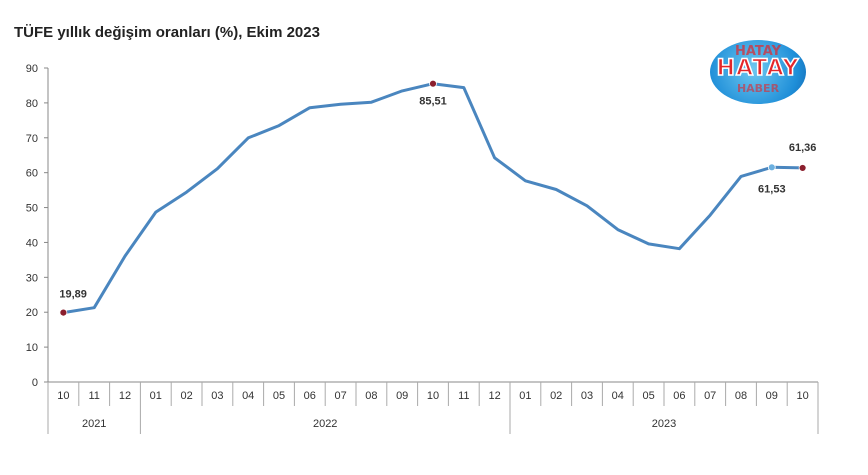 The height and width of the screenshot is (475, 868). I want to click on data-label: 19,89, so click(73, 295).